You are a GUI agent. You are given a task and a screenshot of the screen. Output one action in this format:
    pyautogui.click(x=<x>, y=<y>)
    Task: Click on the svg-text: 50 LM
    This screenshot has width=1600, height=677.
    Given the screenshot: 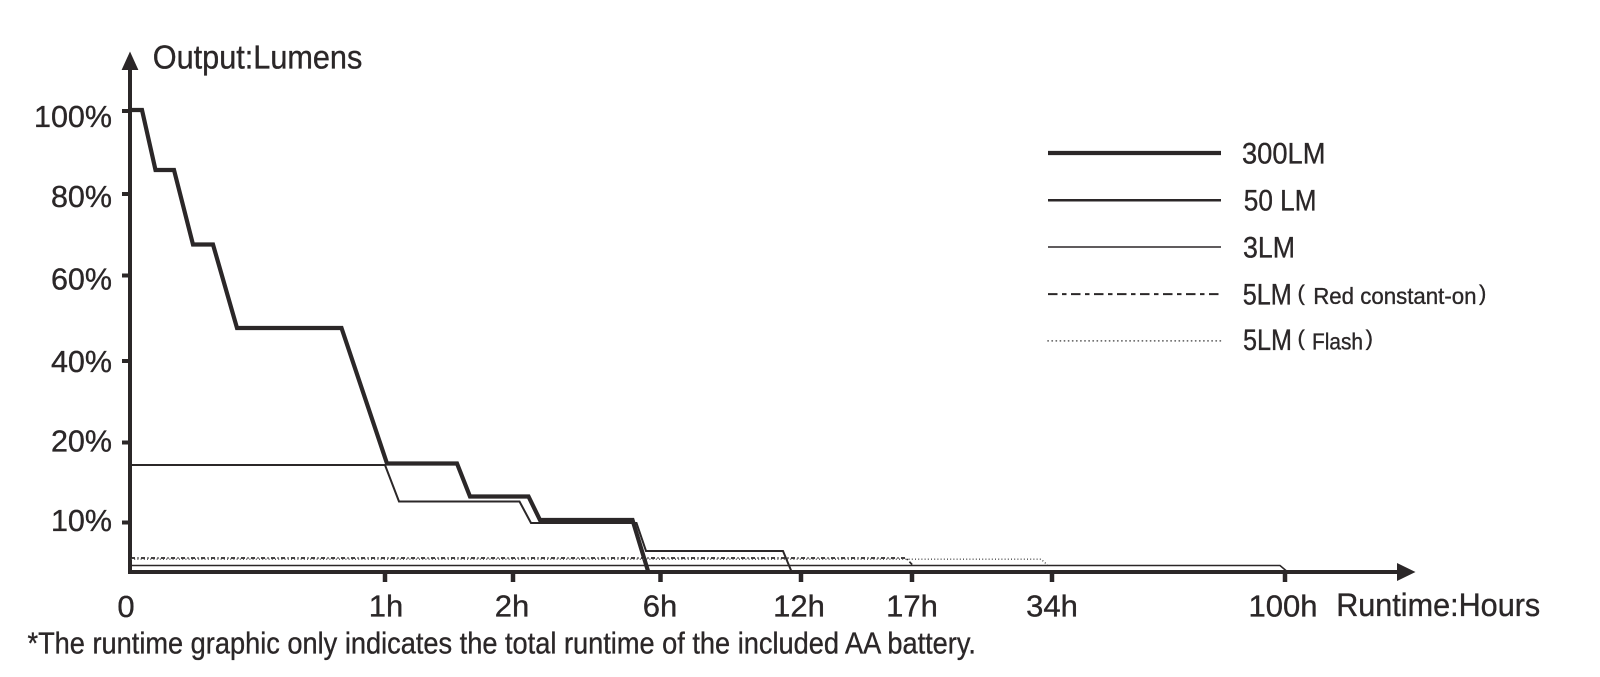 What is the action you would take?
    pyautogui.click(x=1280, y=201)
    